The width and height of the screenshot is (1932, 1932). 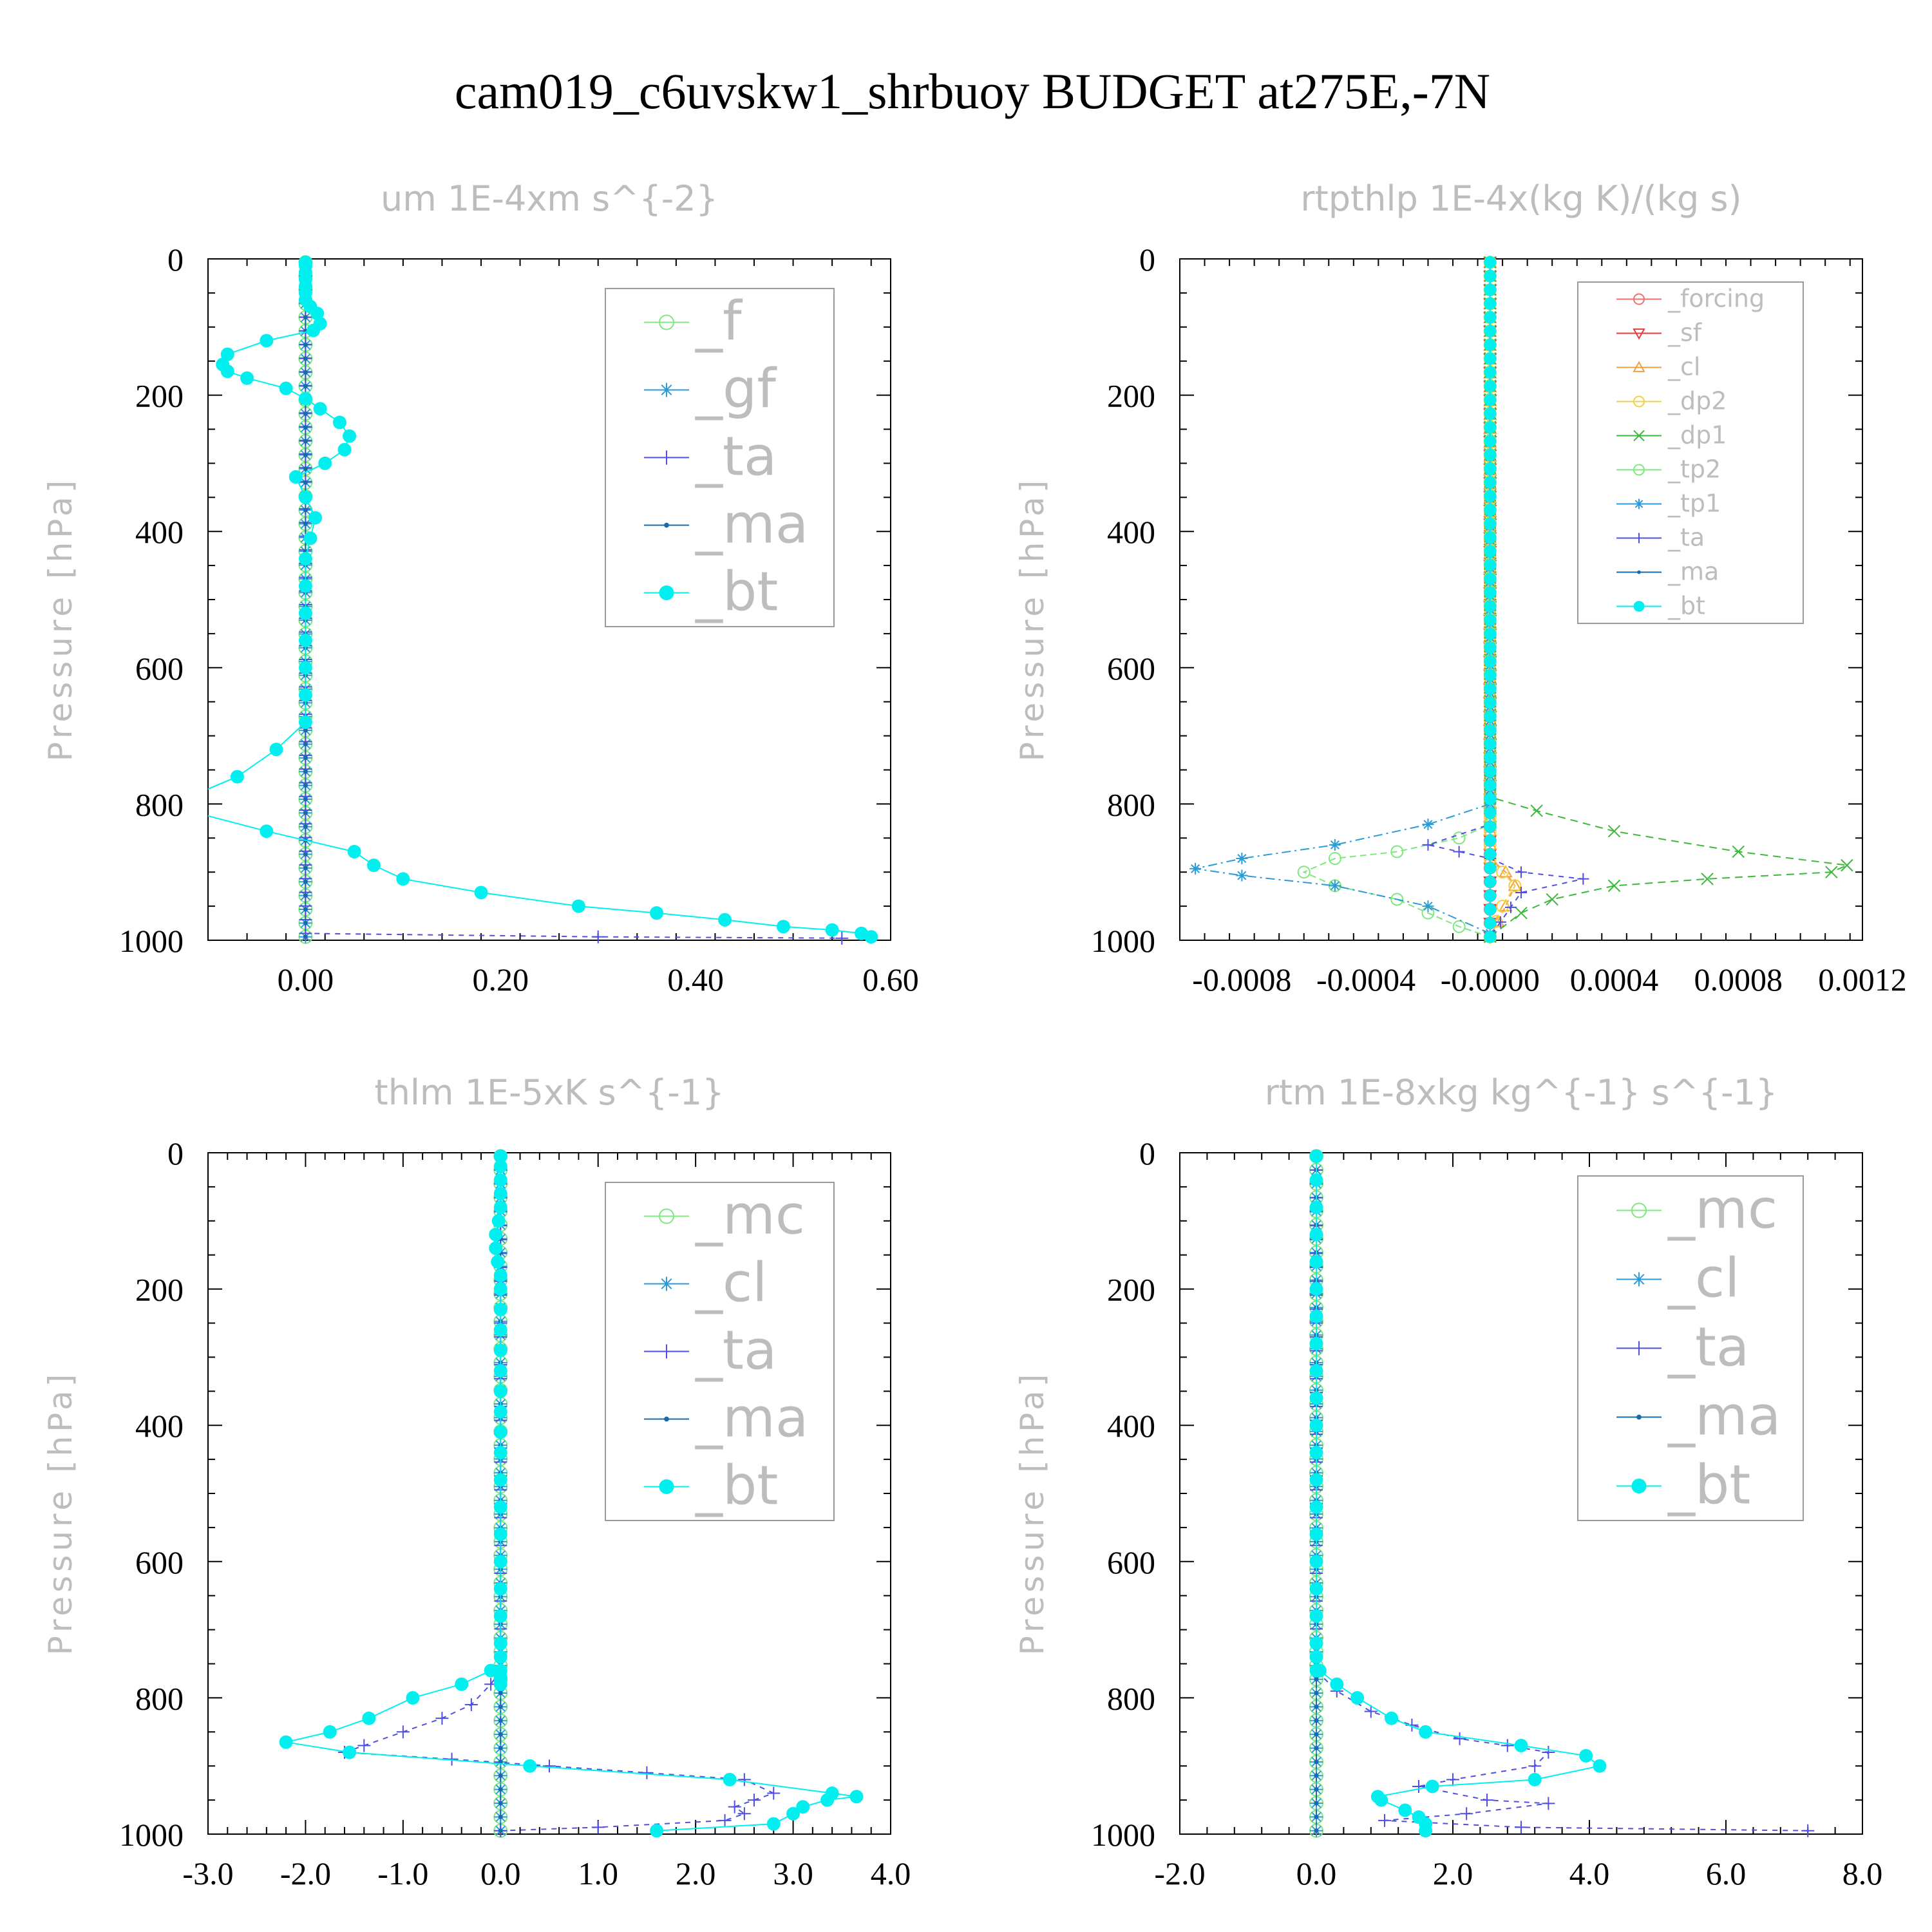 I want to click on series-group, so click(x=543, y=600).